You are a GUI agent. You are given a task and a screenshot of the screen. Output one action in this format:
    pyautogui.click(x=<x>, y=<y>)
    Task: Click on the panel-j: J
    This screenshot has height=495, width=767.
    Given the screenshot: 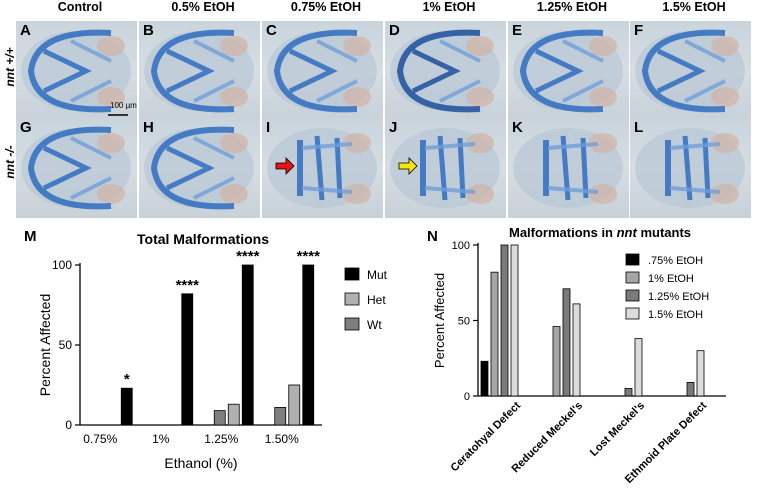 What is the action you would take?
    pyautogui.click(x=445, y=168)
    